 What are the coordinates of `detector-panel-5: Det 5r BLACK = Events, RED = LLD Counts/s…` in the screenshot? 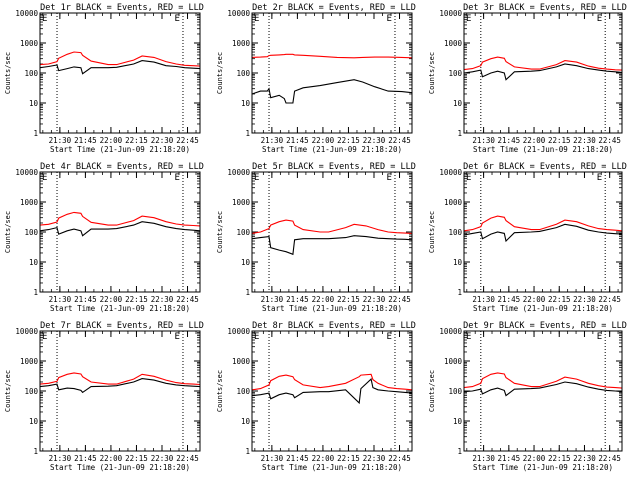 It's located at (316, 237).